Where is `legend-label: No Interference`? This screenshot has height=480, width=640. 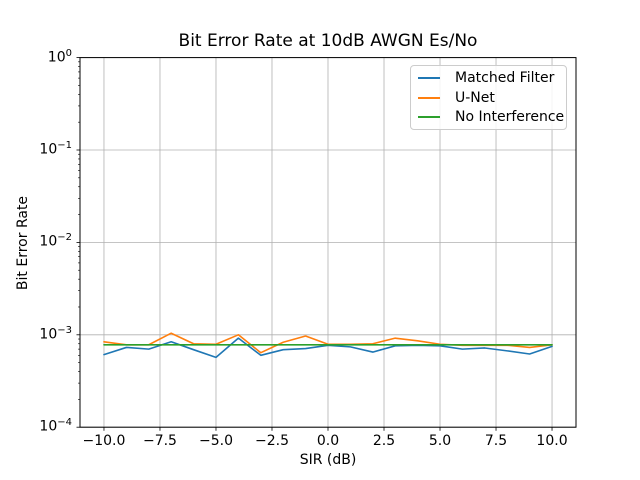
legend-label: No Interference is located at coordinates (510, 117).